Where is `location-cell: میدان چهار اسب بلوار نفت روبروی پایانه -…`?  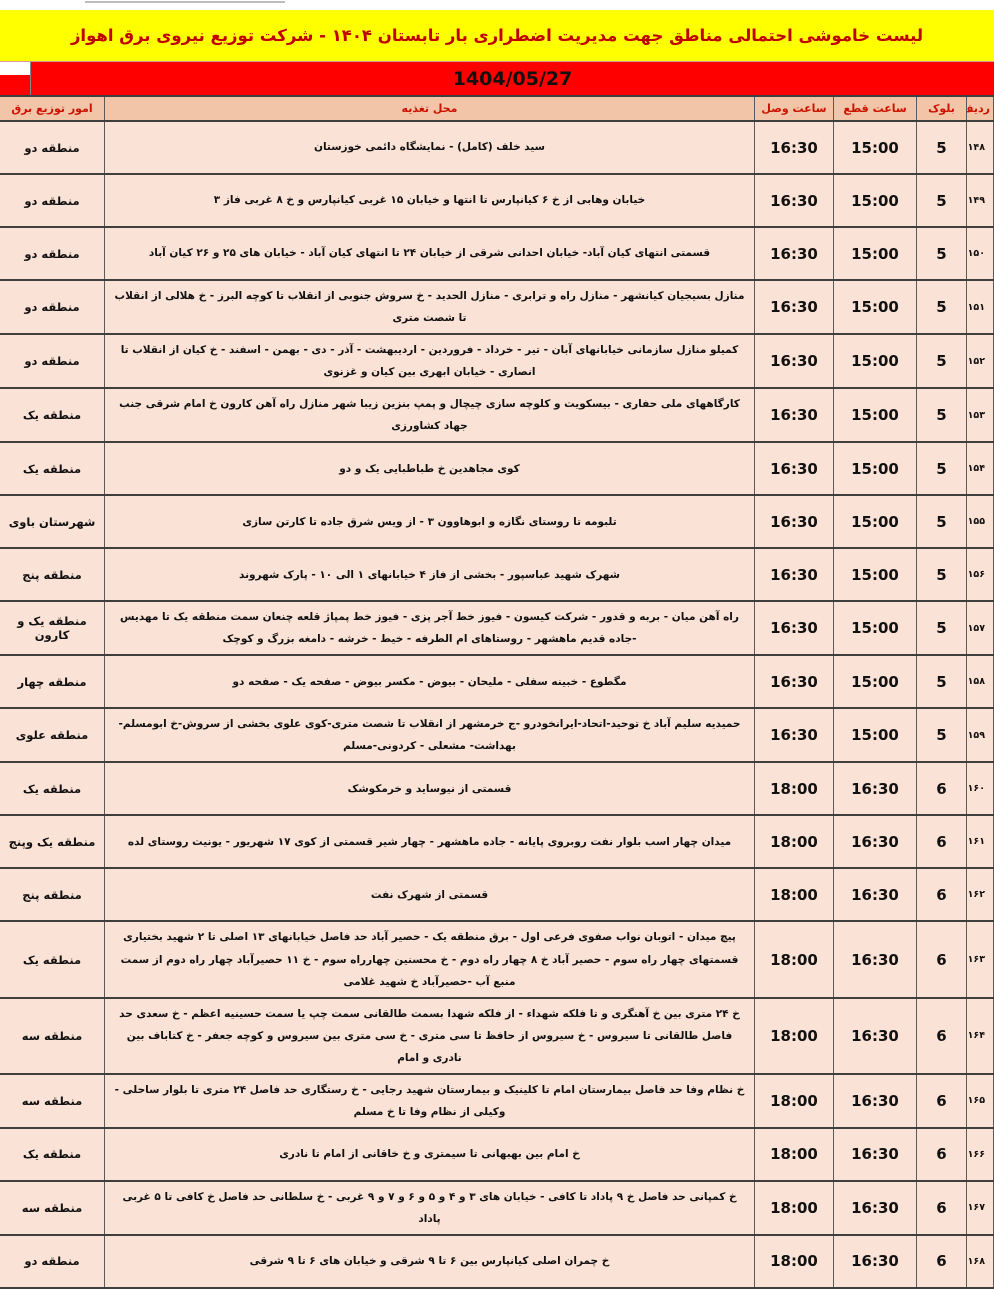 location-cell: میدان چهار اسب بلوار نفت روبروی پایانه -… is located at coordinates (429, 842).